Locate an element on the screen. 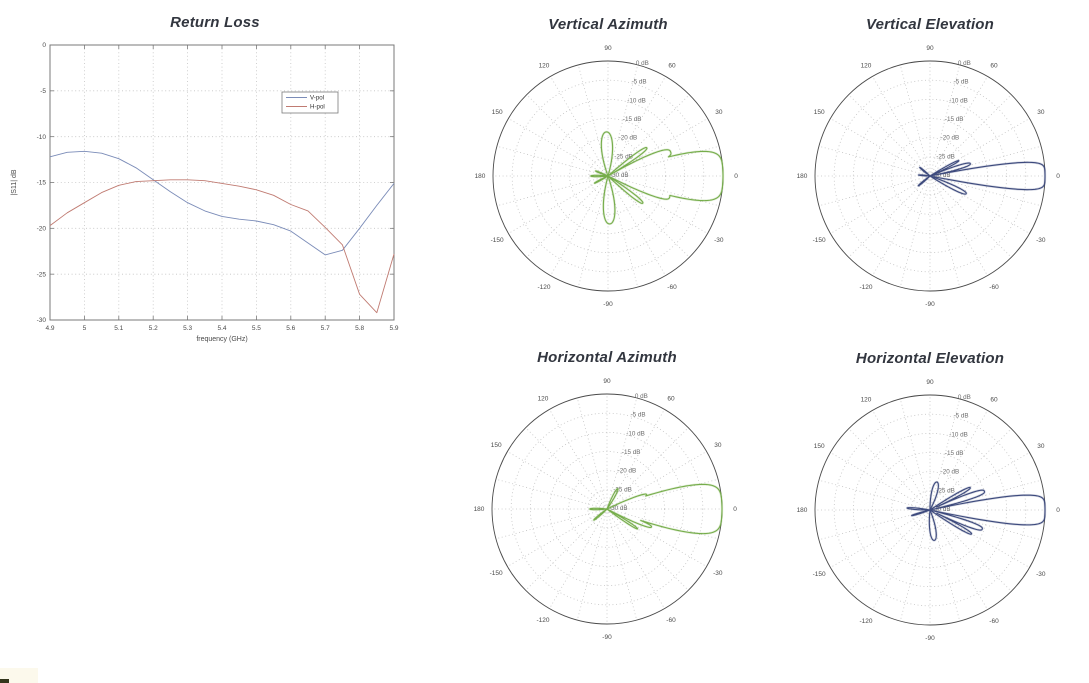  svg-text: 5.4 is located at coordinates (221, 328).